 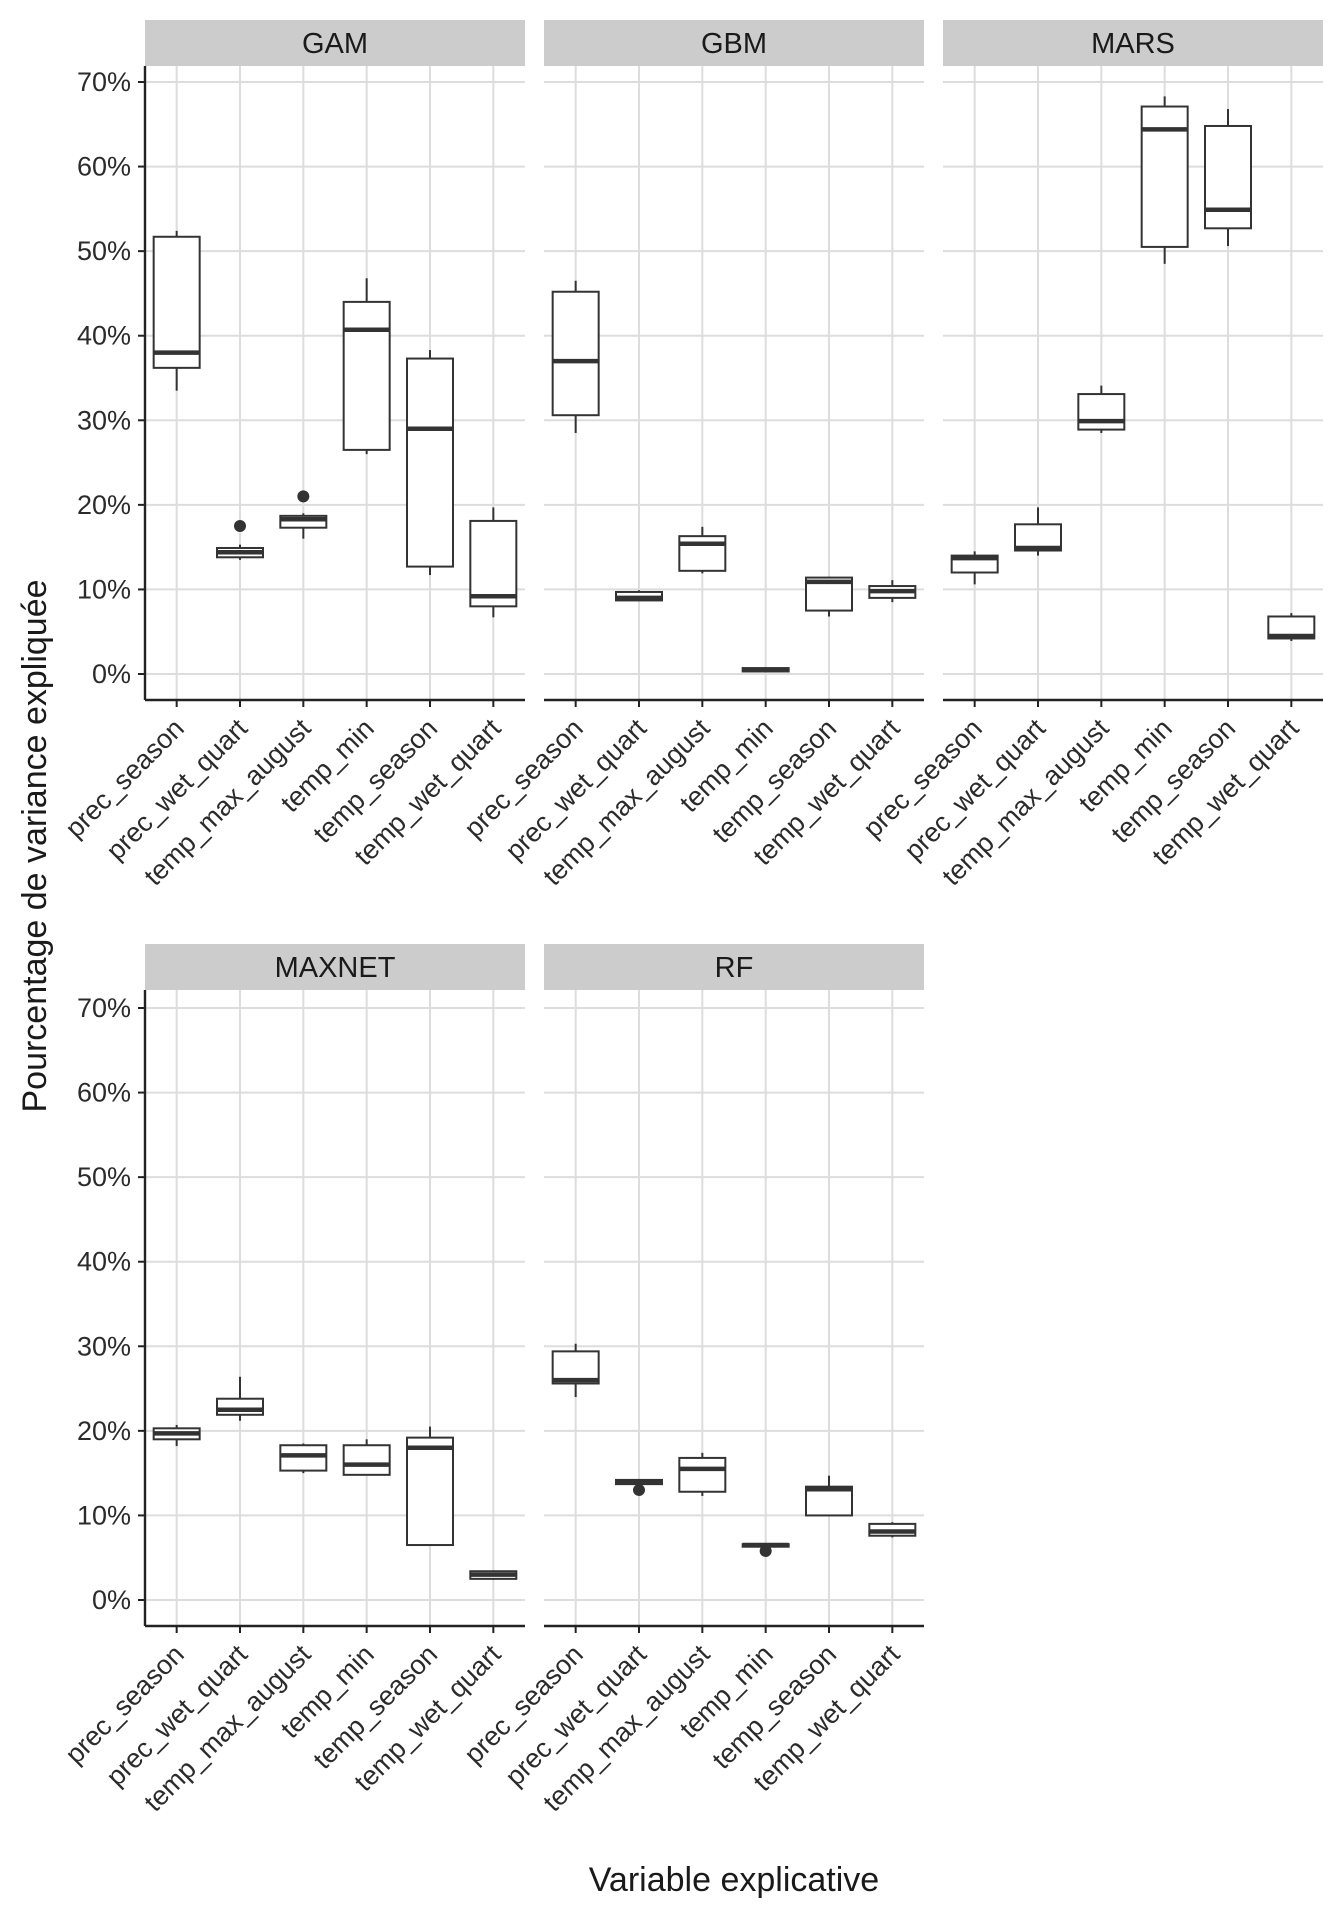 What do you see at coordinates (734, 1880) in the screenshot?
I see `x-axis-title: Variable explicative` at bounding box center [734, 1880].